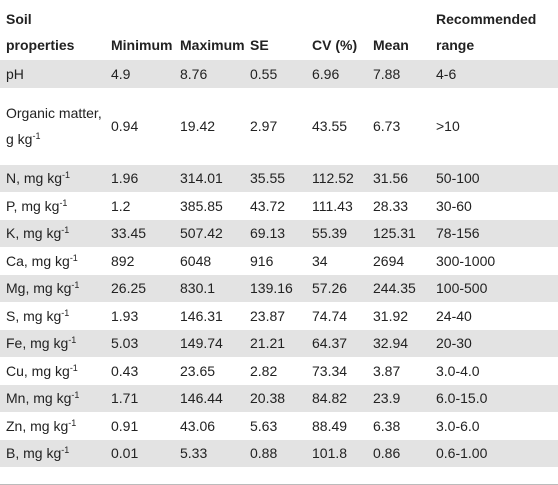  I want to click on property-label: pH, so click(15, 73).